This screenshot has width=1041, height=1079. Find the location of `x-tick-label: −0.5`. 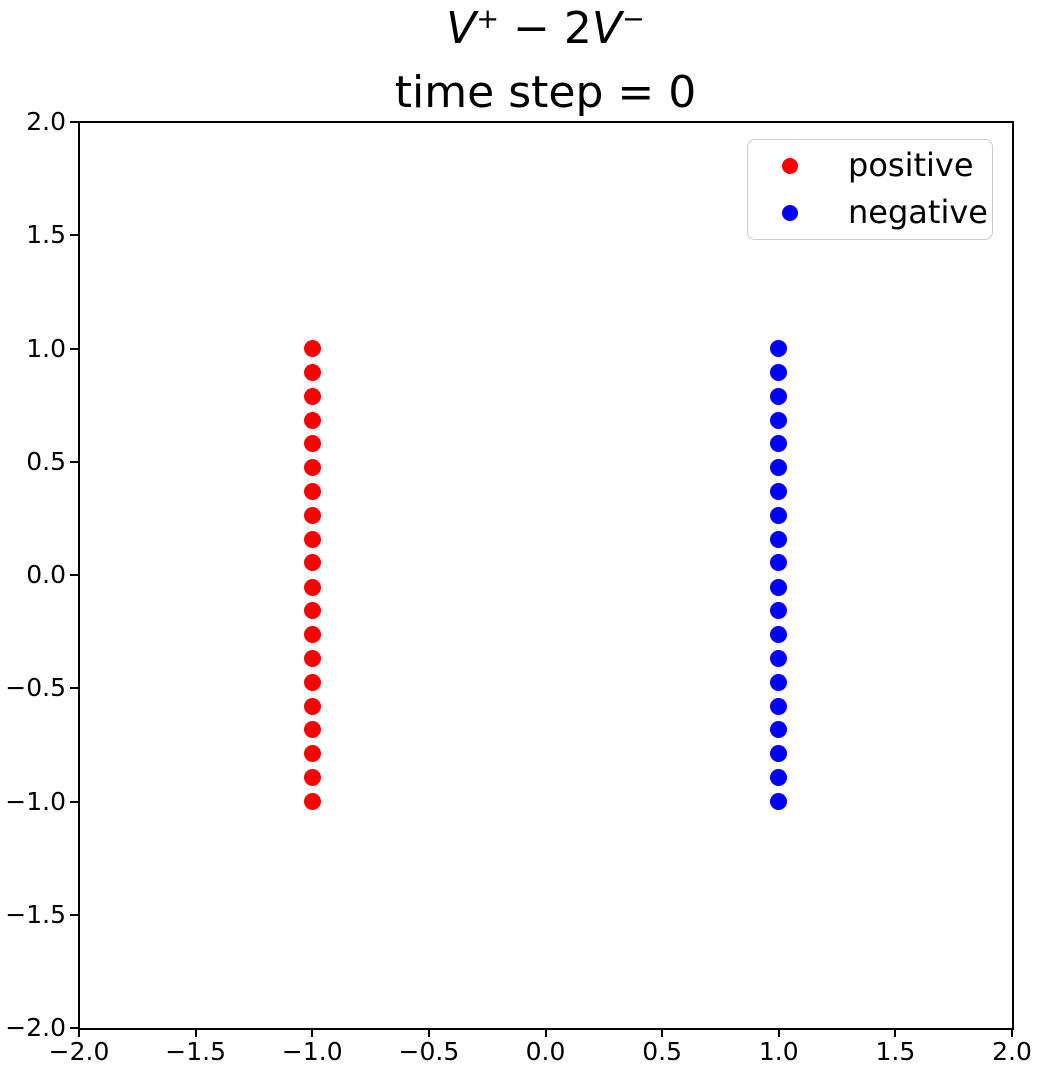

x-tick-label: −0.5 is located at coordinates (429, 1051).